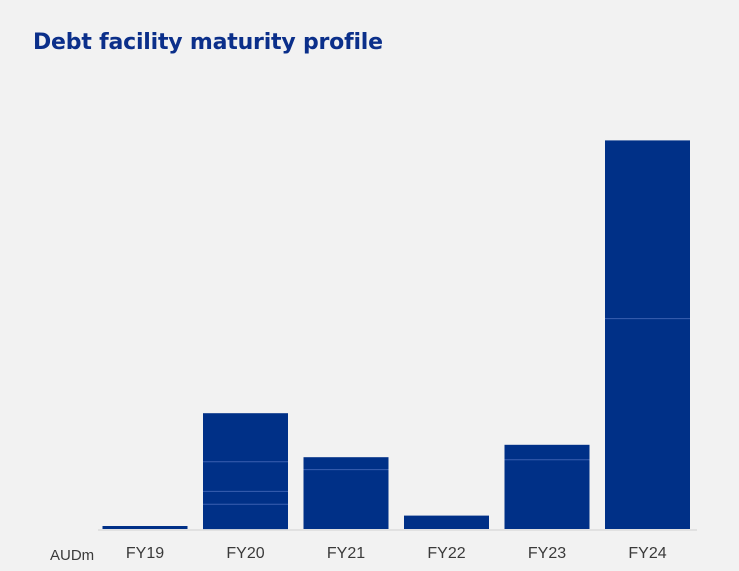  Describe the element at coordinates (72, 555) in the screenshot. I see `unit-label: AUDm` at that location.